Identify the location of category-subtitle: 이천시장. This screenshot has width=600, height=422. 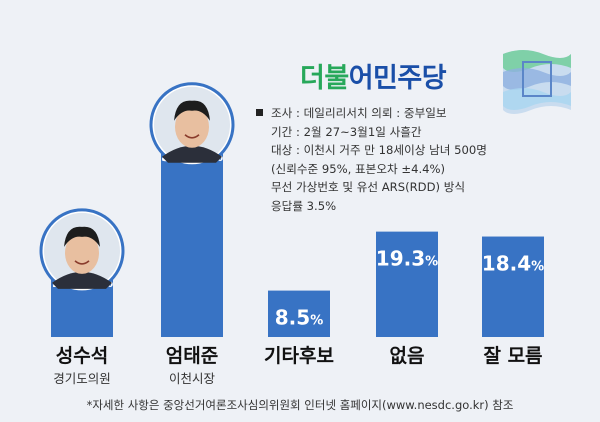
(192, 378).